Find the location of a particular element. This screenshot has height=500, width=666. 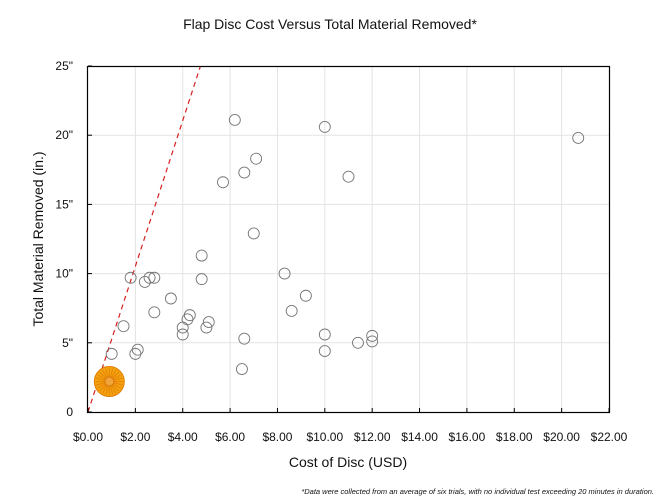

x-tick-label-0: $0.00 is located at coordinates (88, 437).